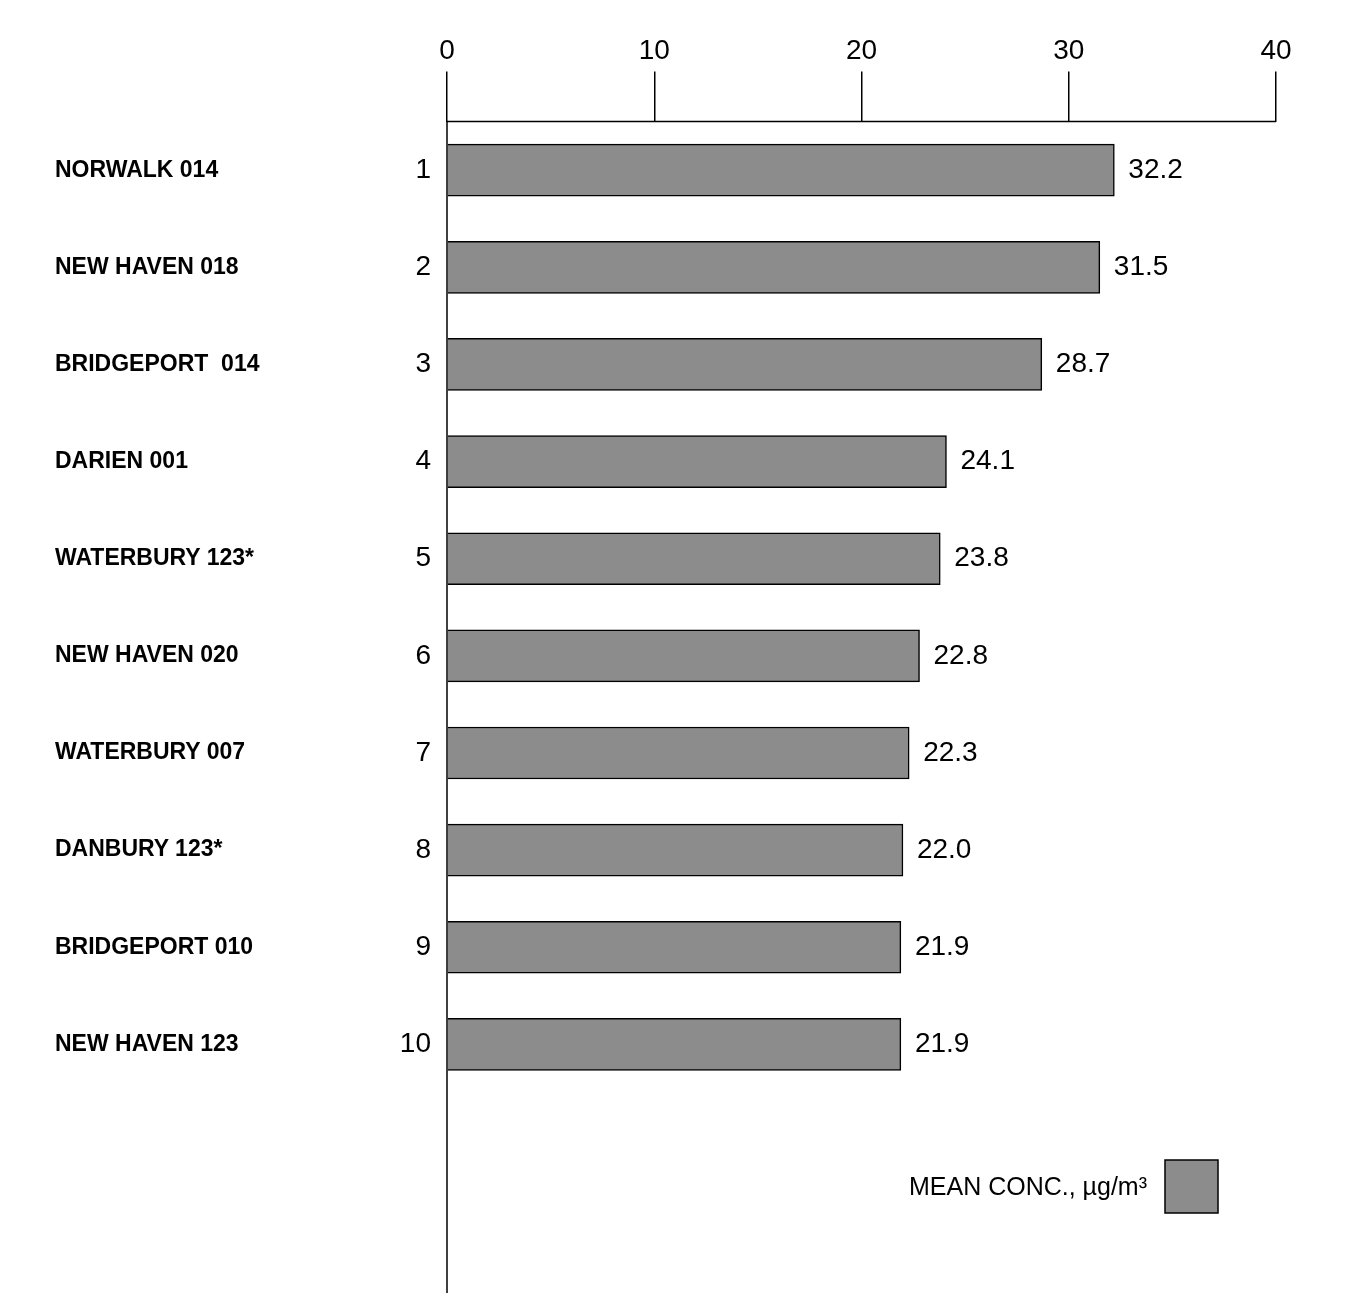 The height and width of the screenshot is (1293, 1346). I want to click on text: 31.5, so click(1141, 266).